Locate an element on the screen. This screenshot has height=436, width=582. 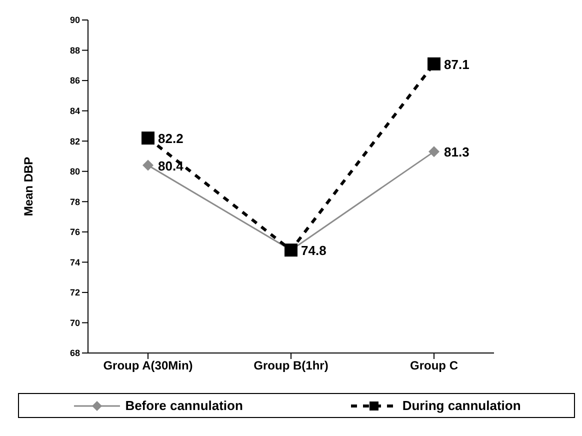
y-tick-label: 70 is located at coordinates (75, 323).